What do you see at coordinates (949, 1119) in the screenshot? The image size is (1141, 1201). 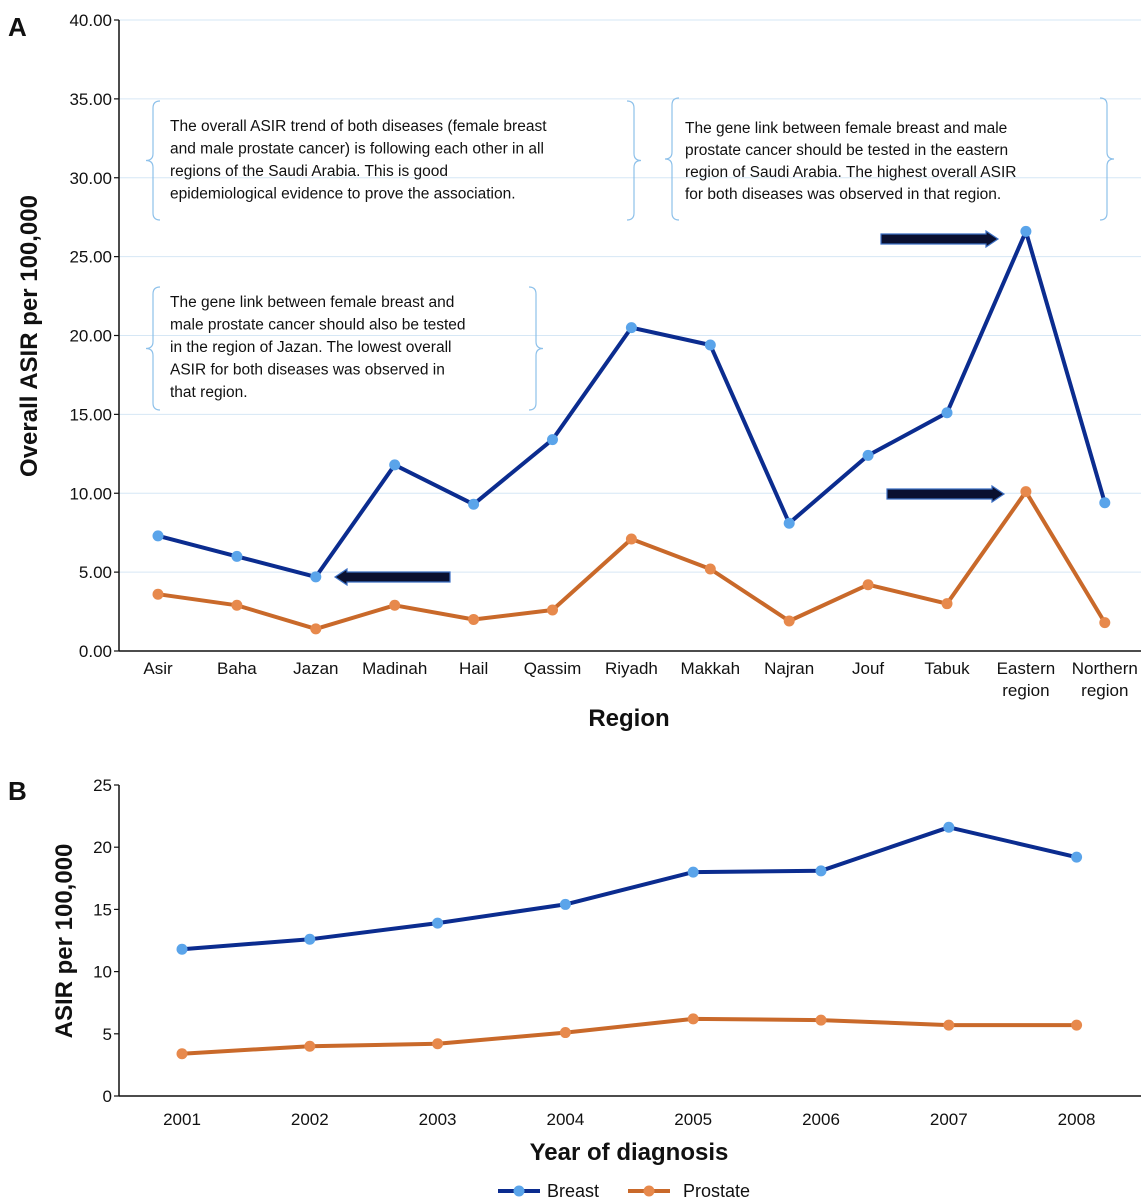 I see `b-x-tick-label-2007: 2007` at bounding box center [949, 1119].